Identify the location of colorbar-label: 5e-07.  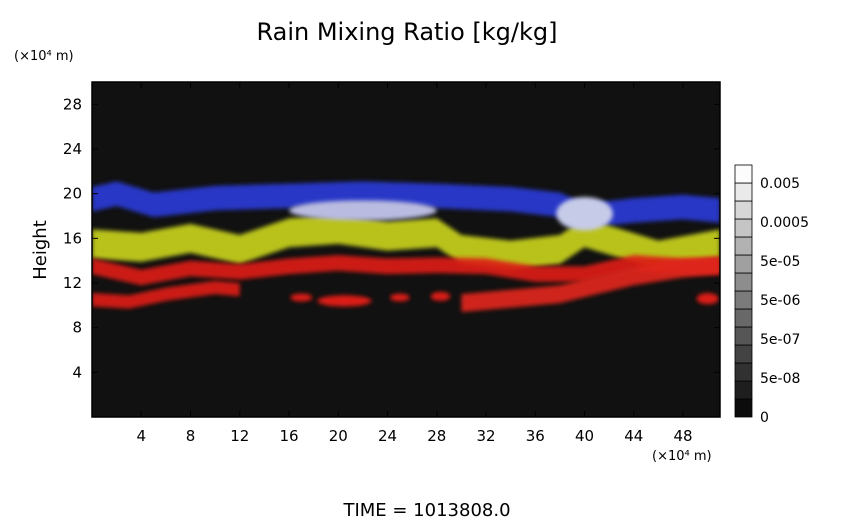
(780, 340).